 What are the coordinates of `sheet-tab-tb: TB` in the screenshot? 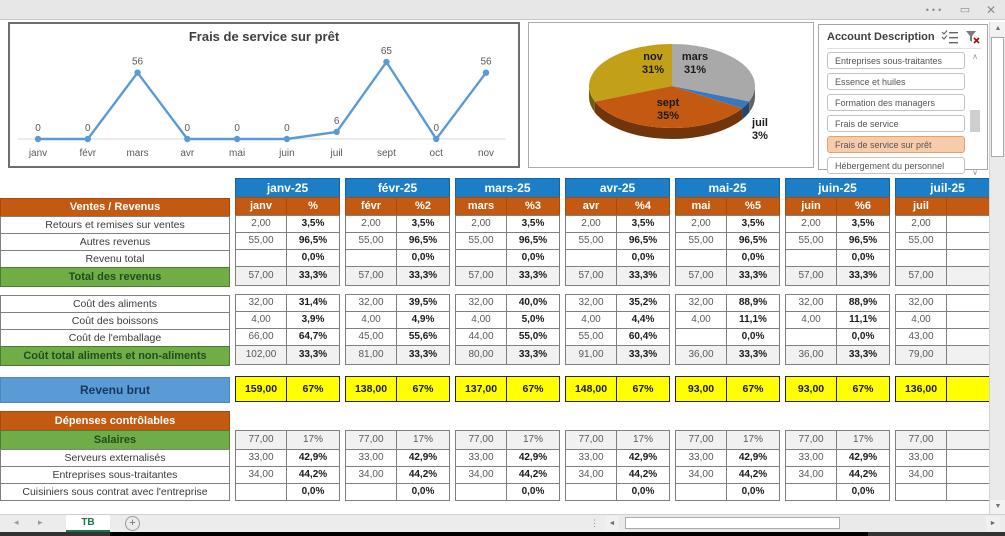 It's located at (88, 523).